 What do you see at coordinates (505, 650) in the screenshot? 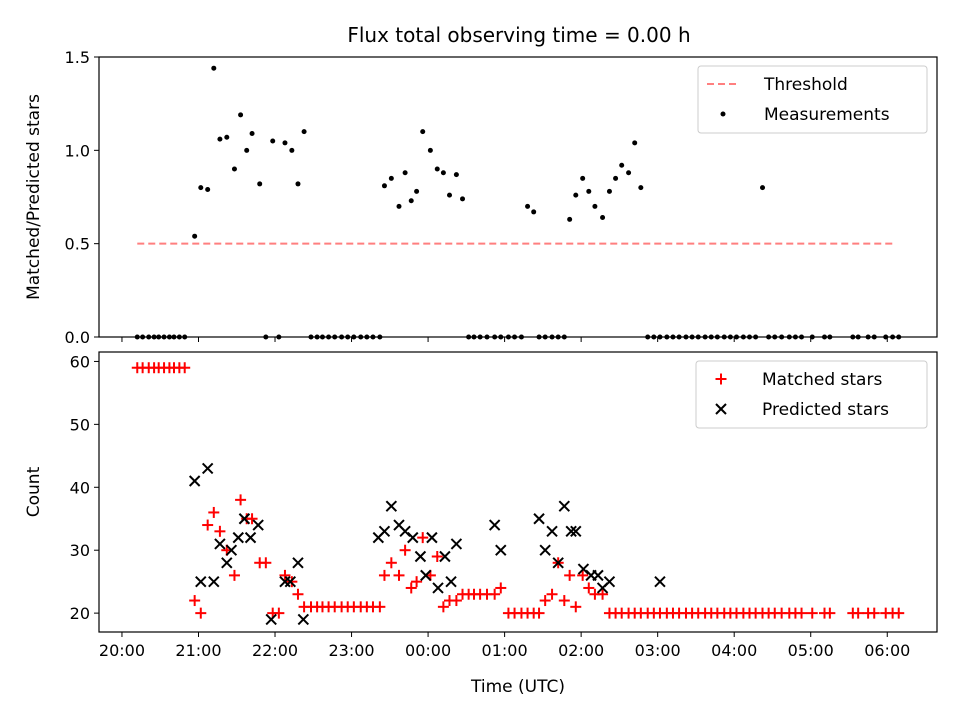
I see `x-tick-label: 01:00` at bounding box center [505, 650].